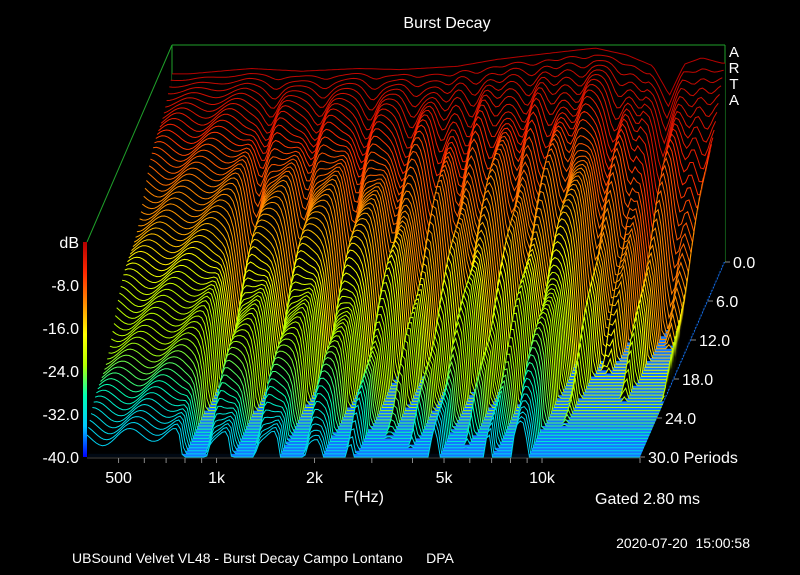  What do you see at coordinates (683, 543) in the screenshot?
I see `footer-right: 2020-07-20 15:00:58` at bounding box center [683, 543].